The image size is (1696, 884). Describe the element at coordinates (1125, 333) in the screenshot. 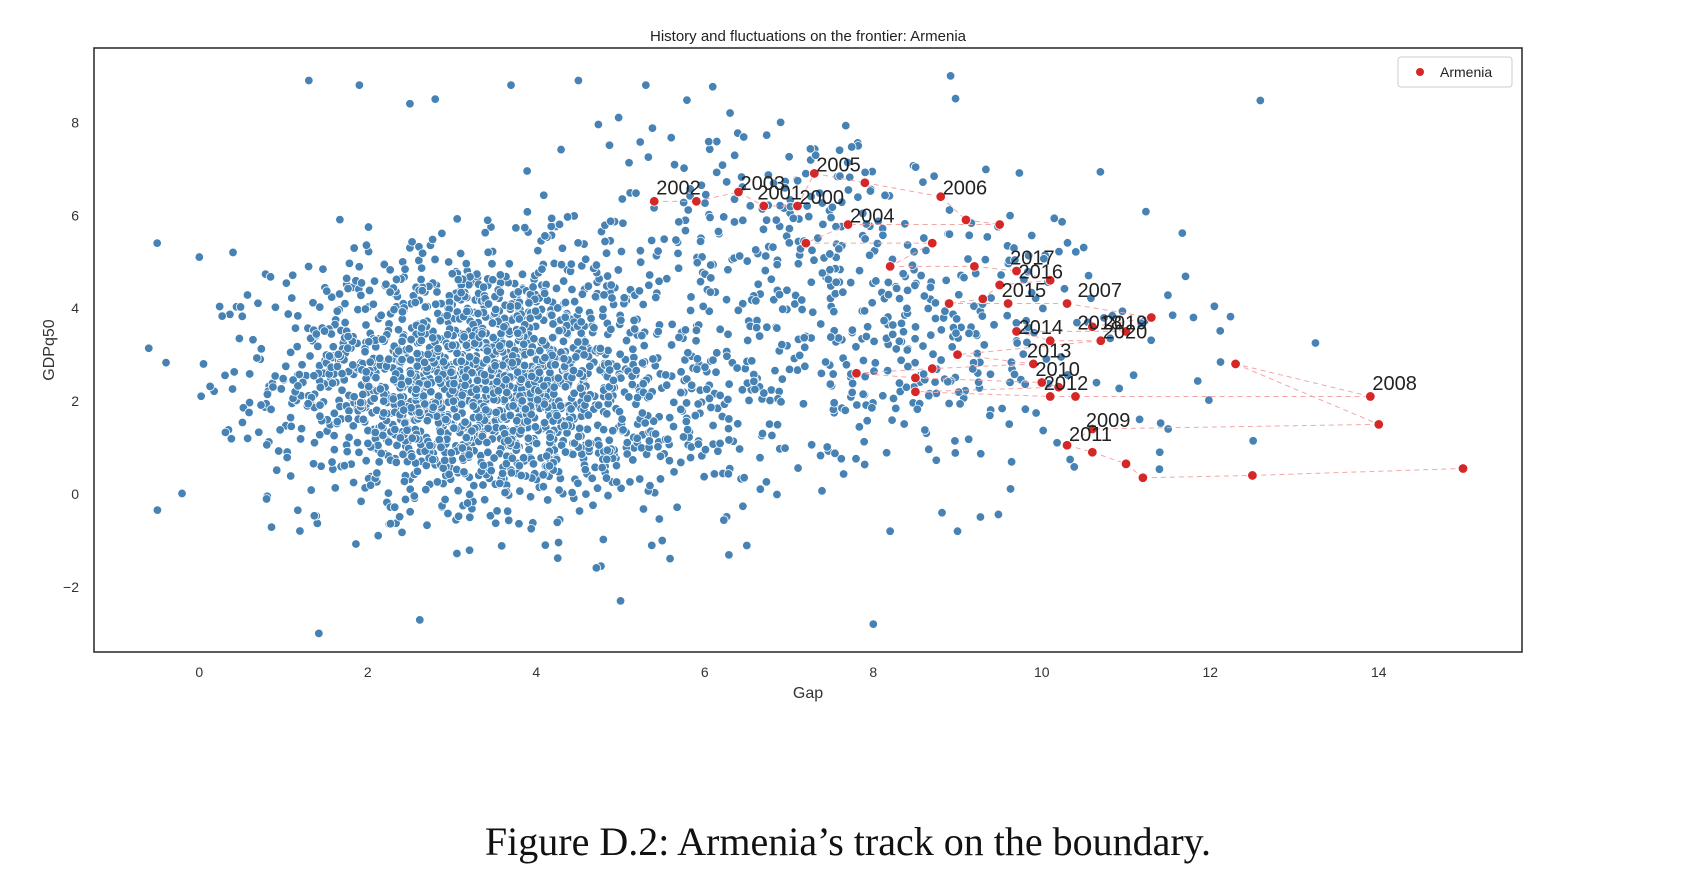

I see `year-label: 2020` at that location.